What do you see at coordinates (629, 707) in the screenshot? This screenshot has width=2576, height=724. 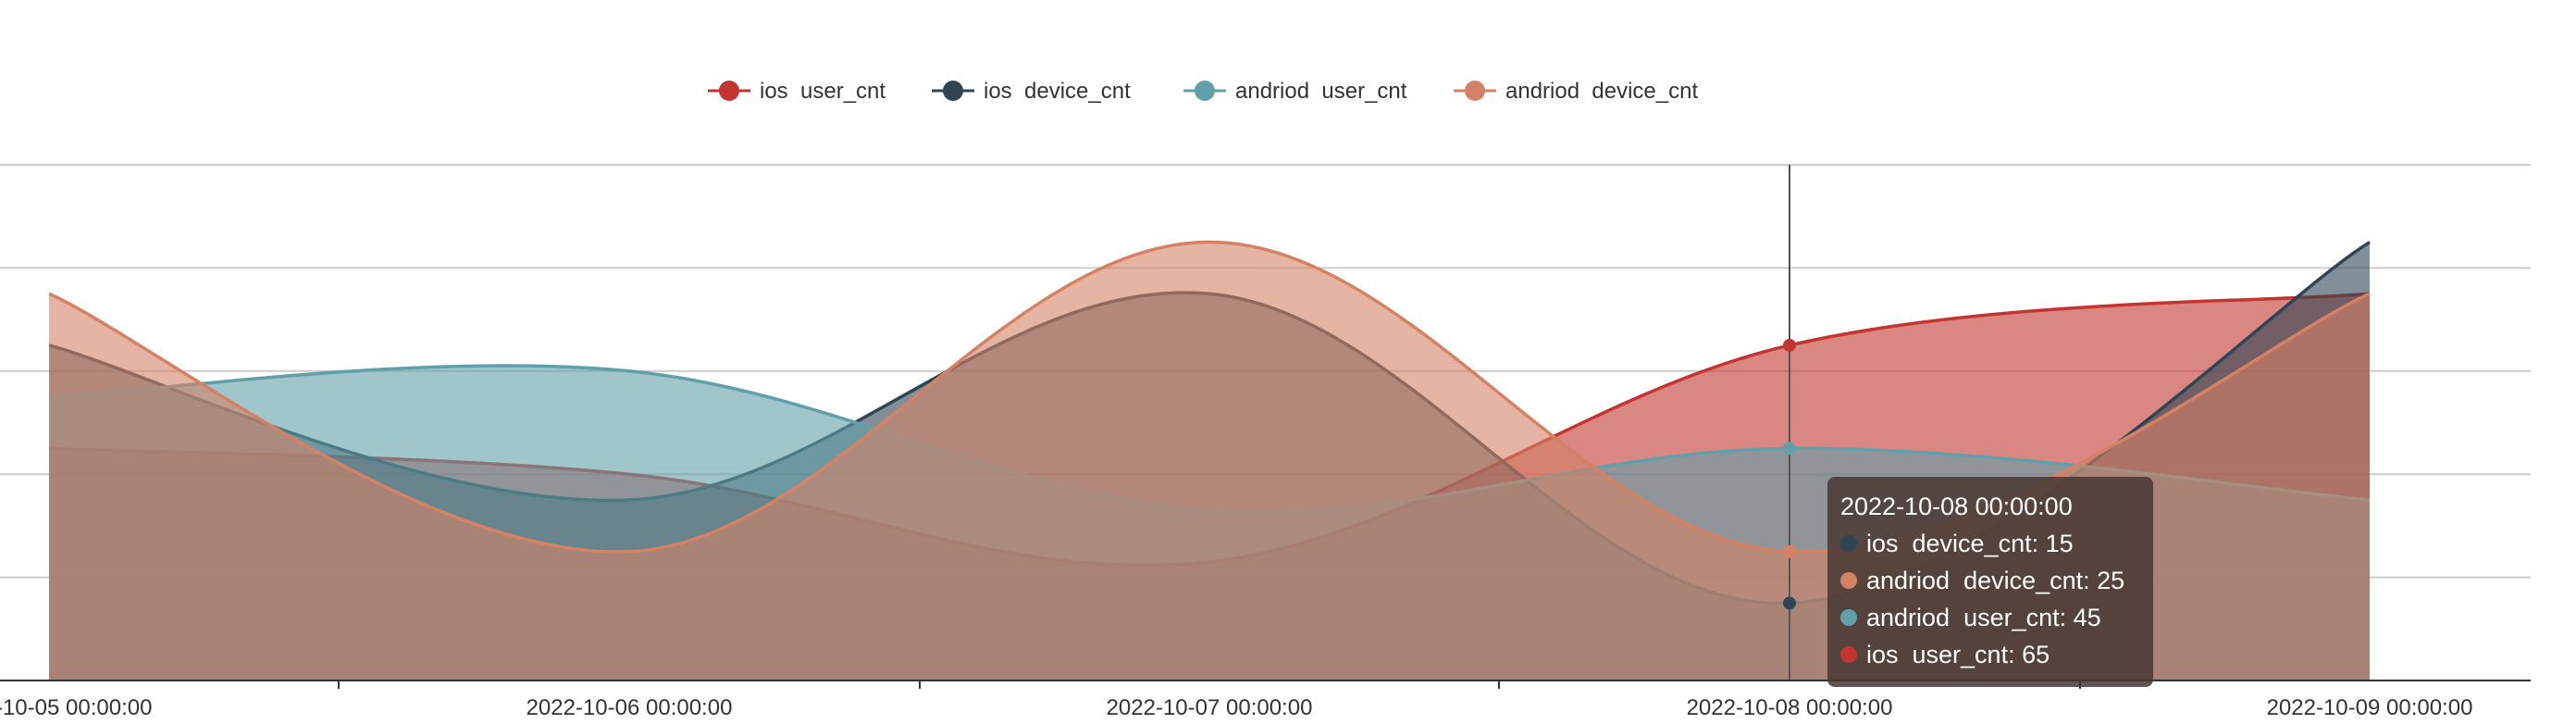 I see `x-tick-label: 2022-10-06 00:00:00` at bounding box center [629, 707].